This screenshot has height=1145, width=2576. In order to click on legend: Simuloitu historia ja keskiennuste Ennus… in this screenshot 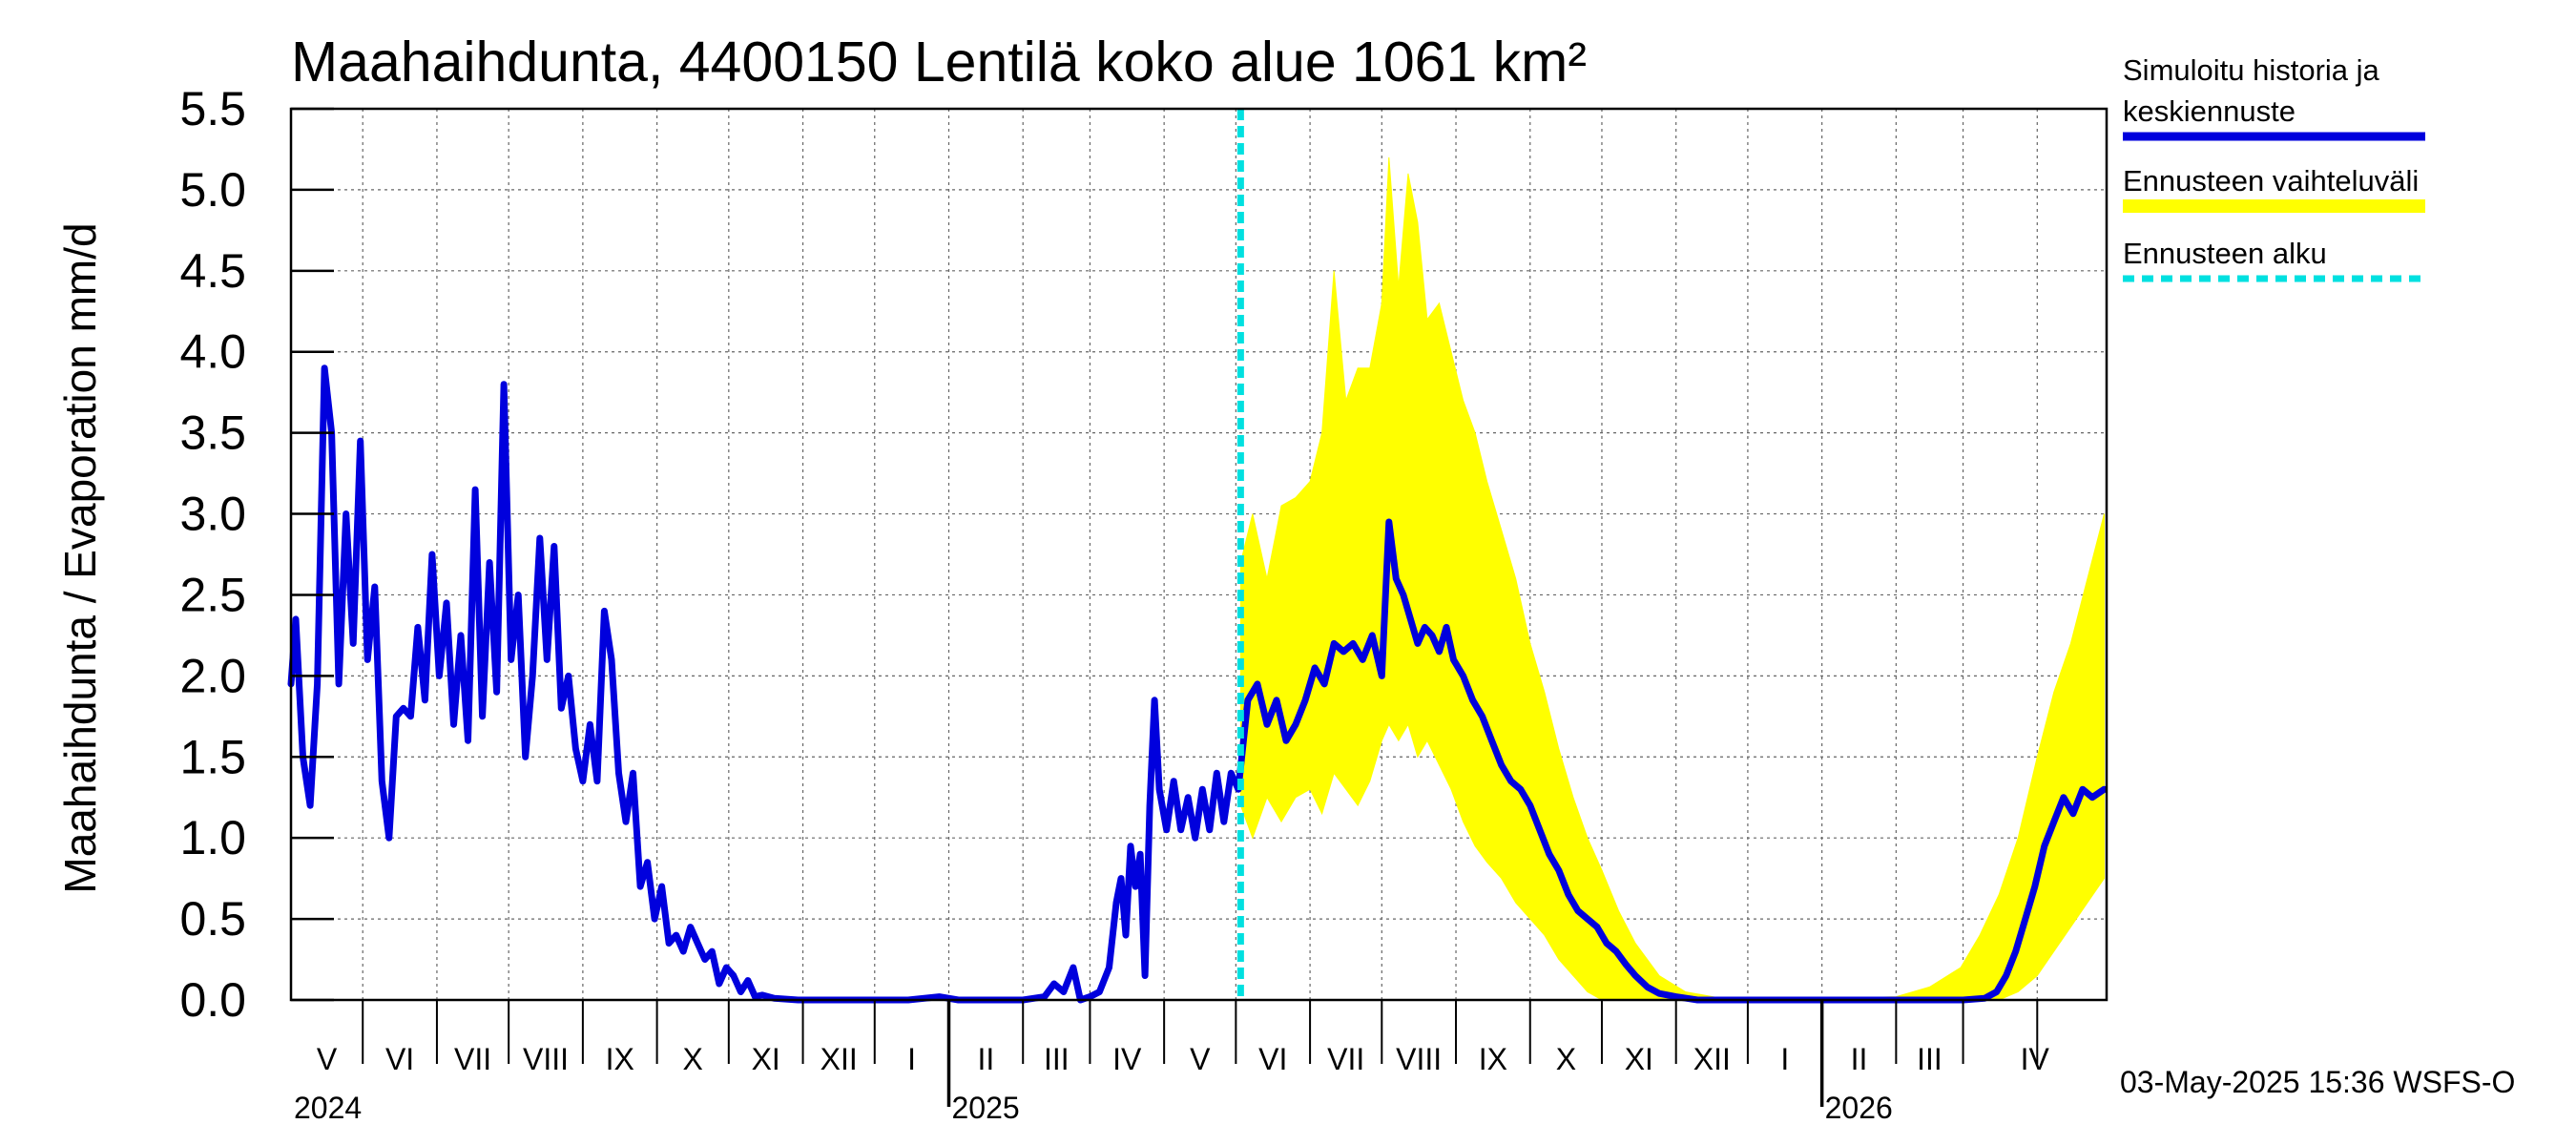, I will do `click(2274, 167)`.